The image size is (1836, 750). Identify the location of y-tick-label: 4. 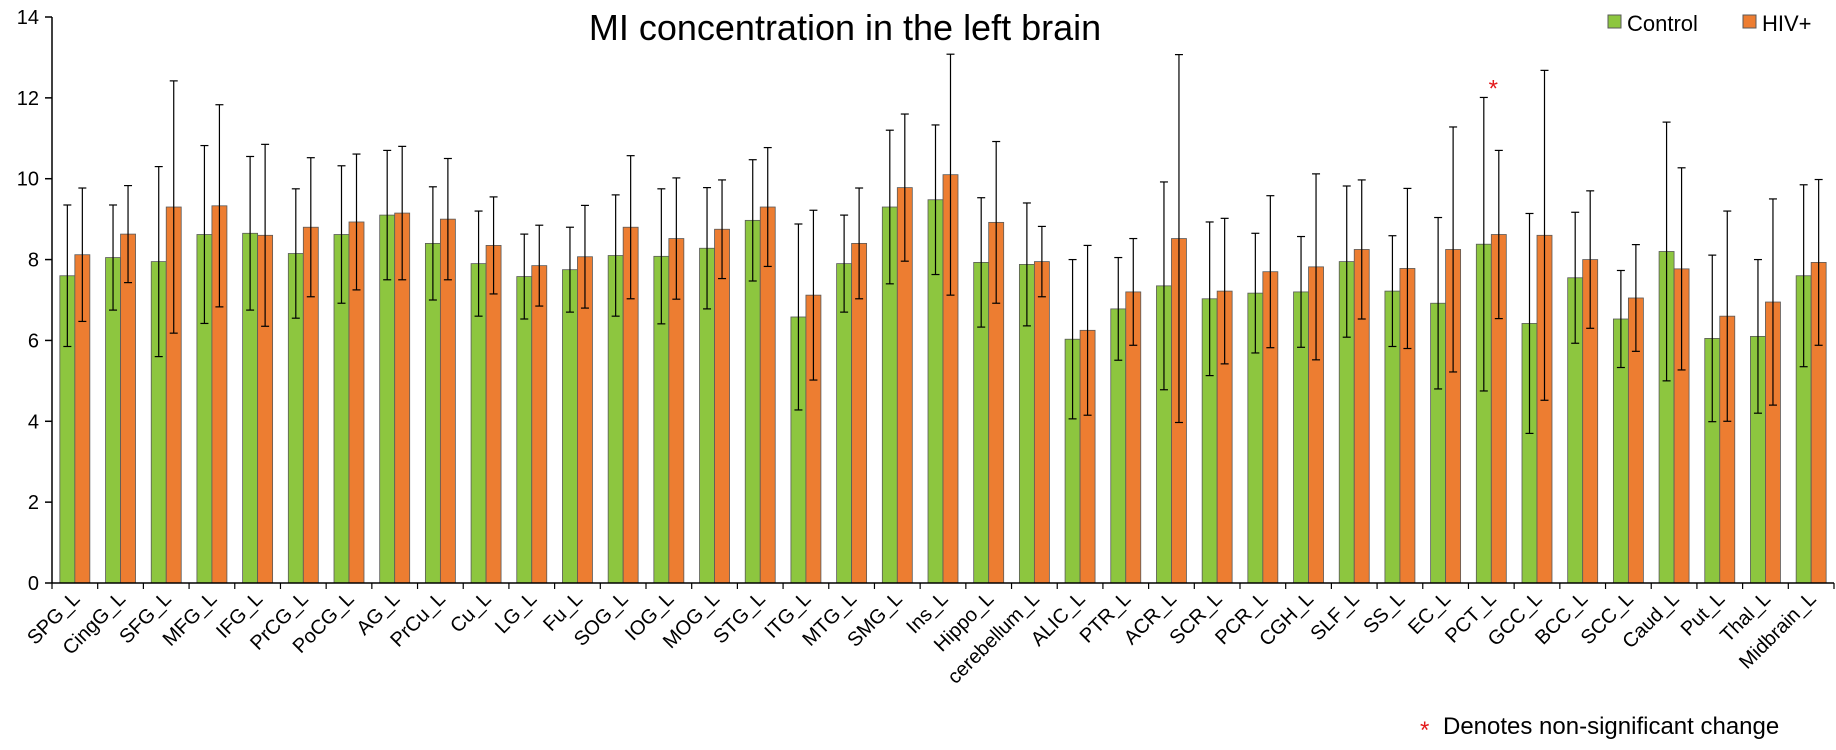
(33, 422).